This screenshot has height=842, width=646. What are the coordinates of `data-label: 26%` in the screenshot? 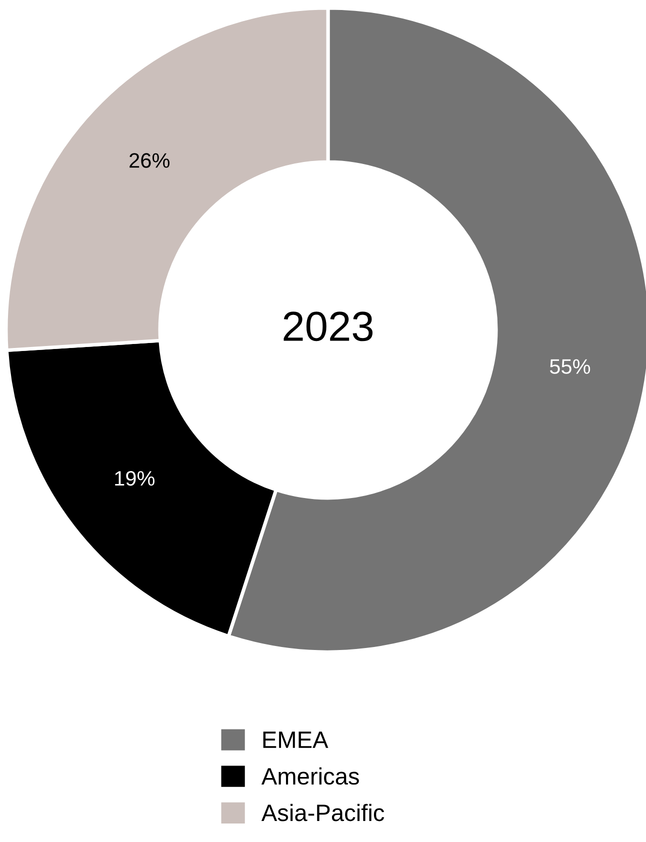 It's located at (150, 160).